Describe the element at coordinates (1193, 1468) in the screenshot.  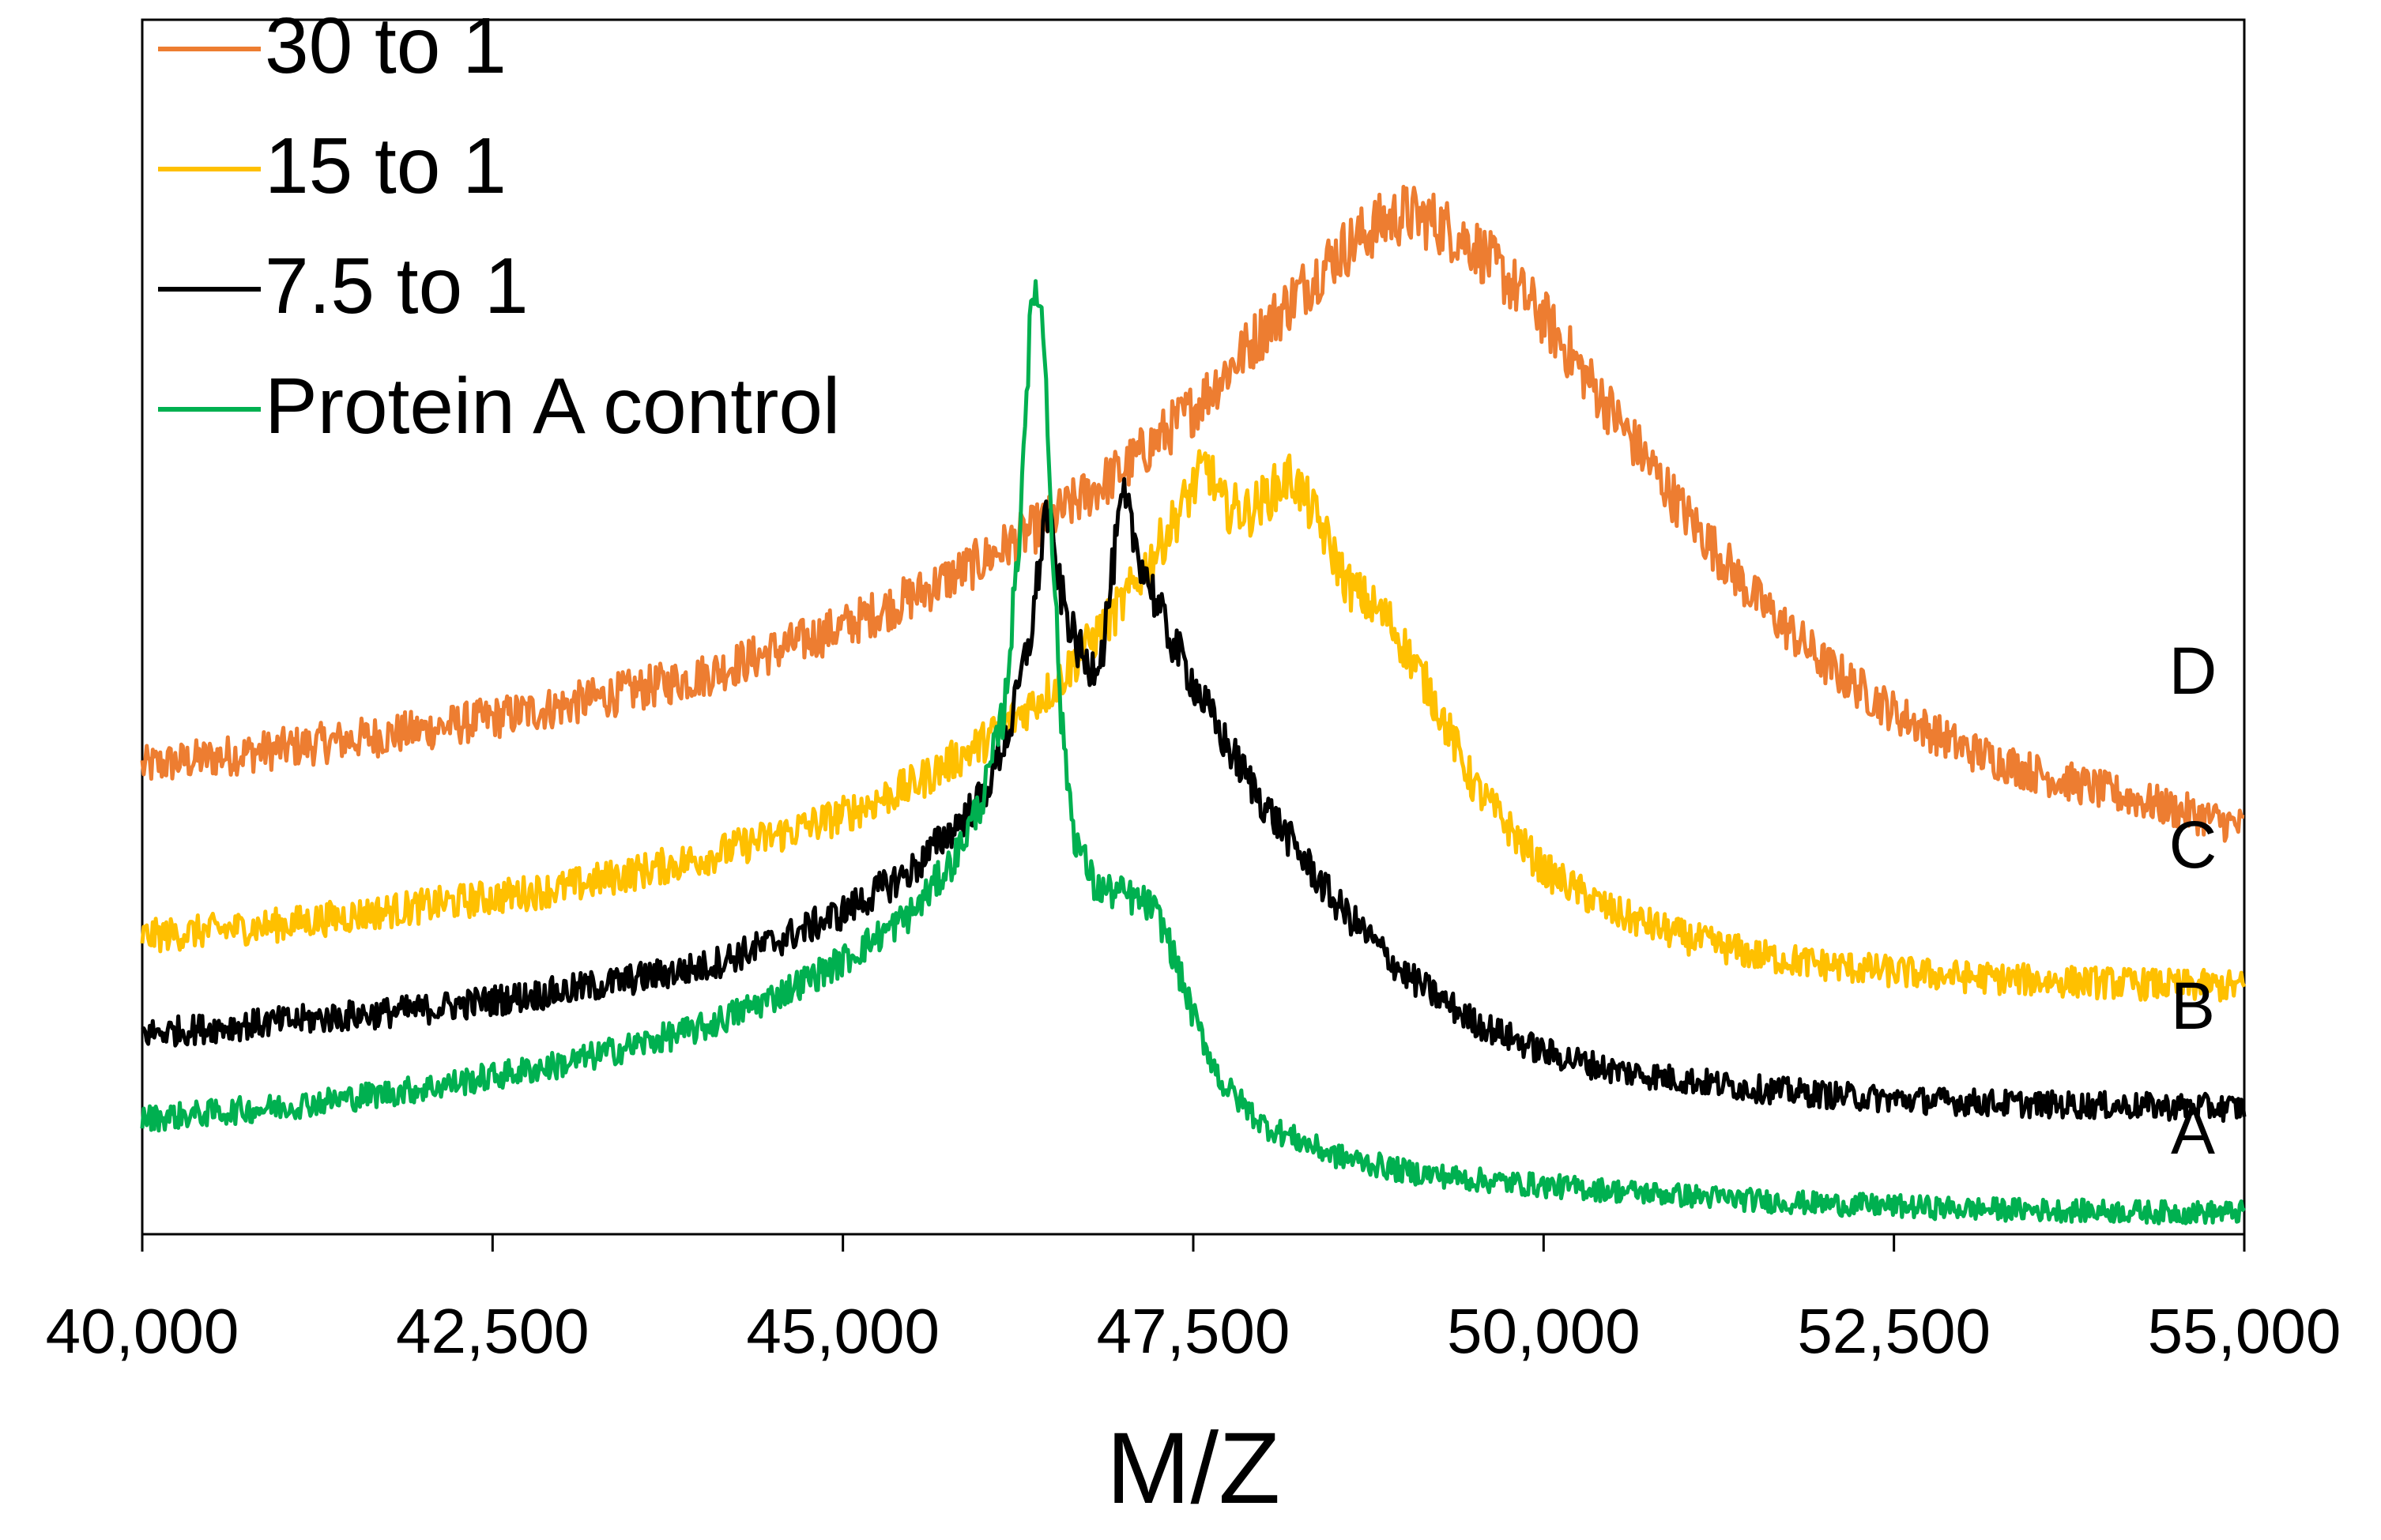
I see `x-axis-title: M/Z` at that location.